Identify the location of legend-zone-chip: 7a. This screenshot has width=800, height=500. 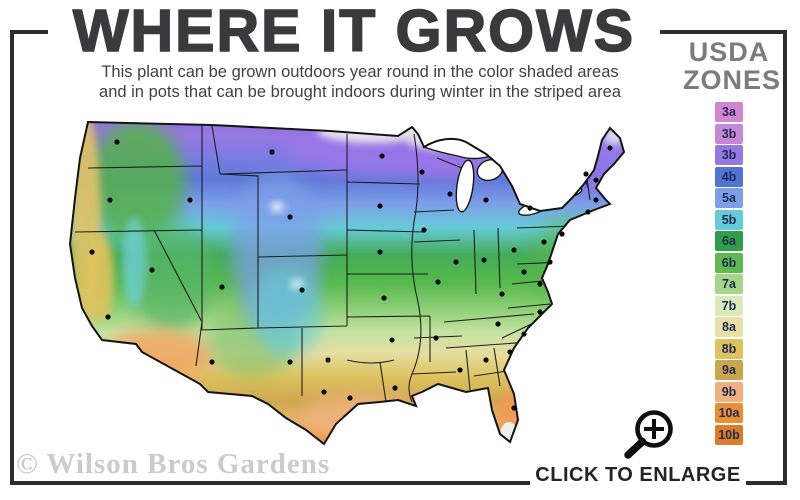
(729, 284).